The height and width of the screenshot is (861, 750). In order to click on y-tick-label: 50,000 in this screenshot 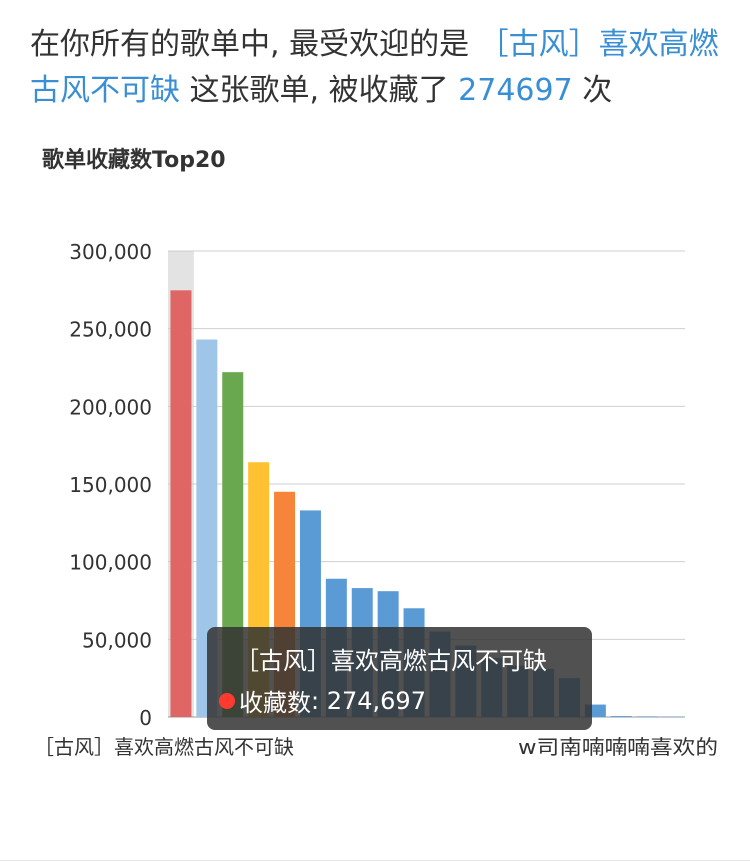, I will do `click(117, 640)`.